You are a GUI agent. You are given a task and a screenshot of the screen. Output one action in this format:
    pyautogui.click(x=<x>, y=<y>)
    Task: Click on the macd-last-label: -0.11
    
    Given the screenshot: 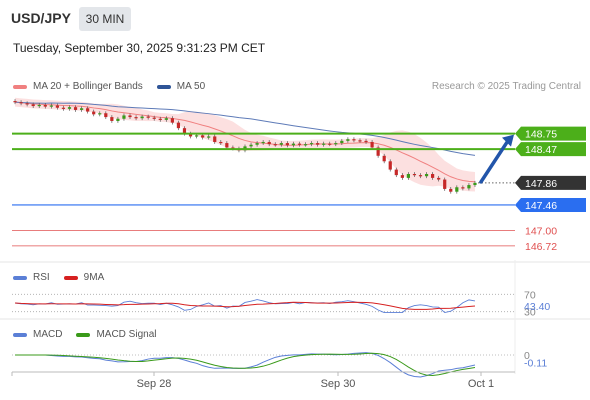 What is the action you would take?
    pyautogui.click(x=535, y=363)
    